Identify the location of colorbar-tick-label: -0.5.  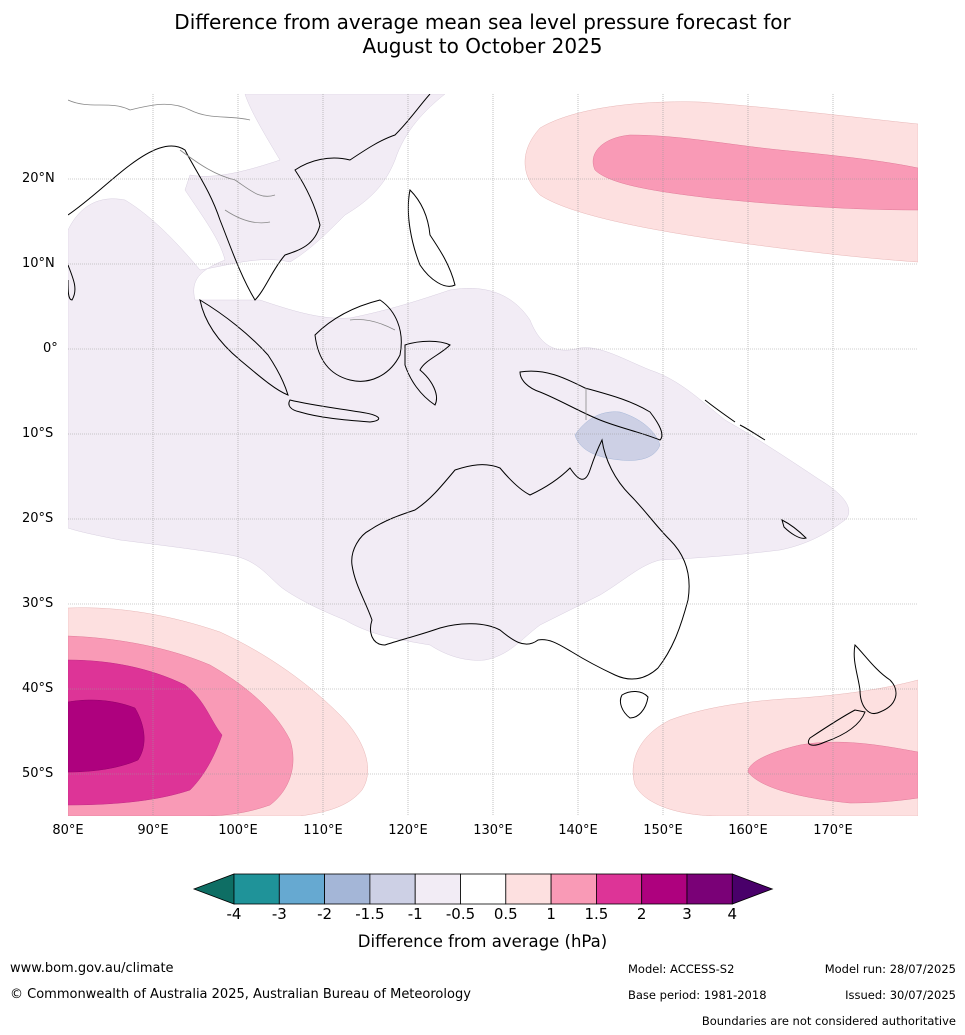
(460, 914).